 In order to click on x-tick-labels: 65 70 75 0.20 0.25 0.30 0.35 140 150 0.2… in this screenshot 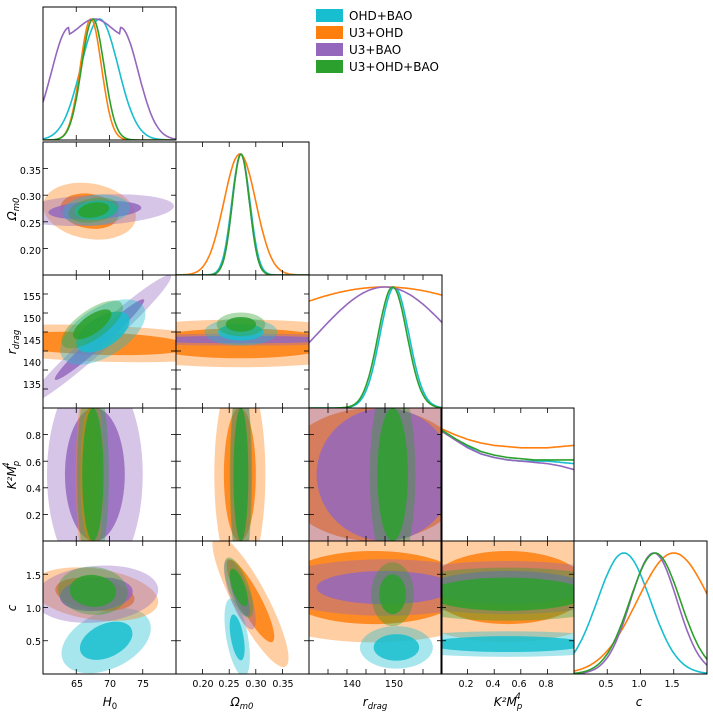, I will do `click(375, 684)`.